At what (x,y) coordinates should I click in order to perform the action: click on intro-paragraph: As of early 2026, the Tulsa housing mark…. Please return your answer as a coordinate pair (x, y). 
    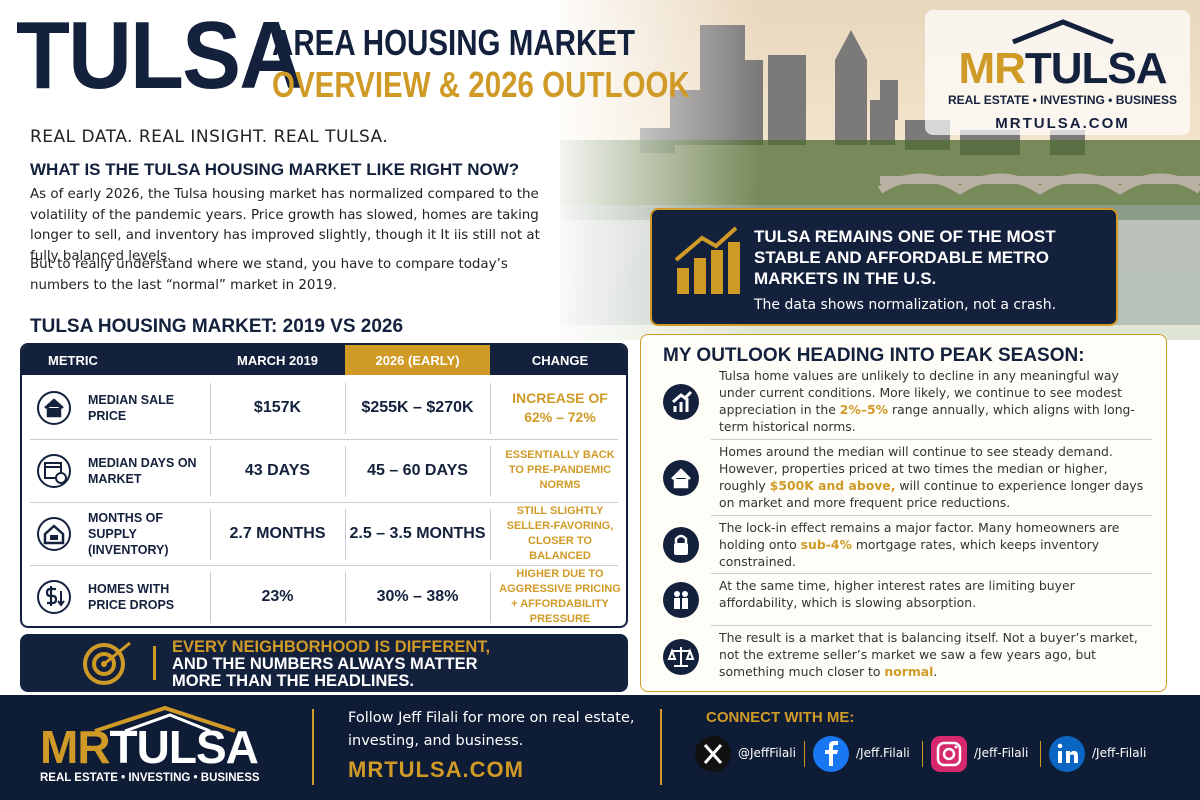
    Looking at the image, I should click on (285, 225).